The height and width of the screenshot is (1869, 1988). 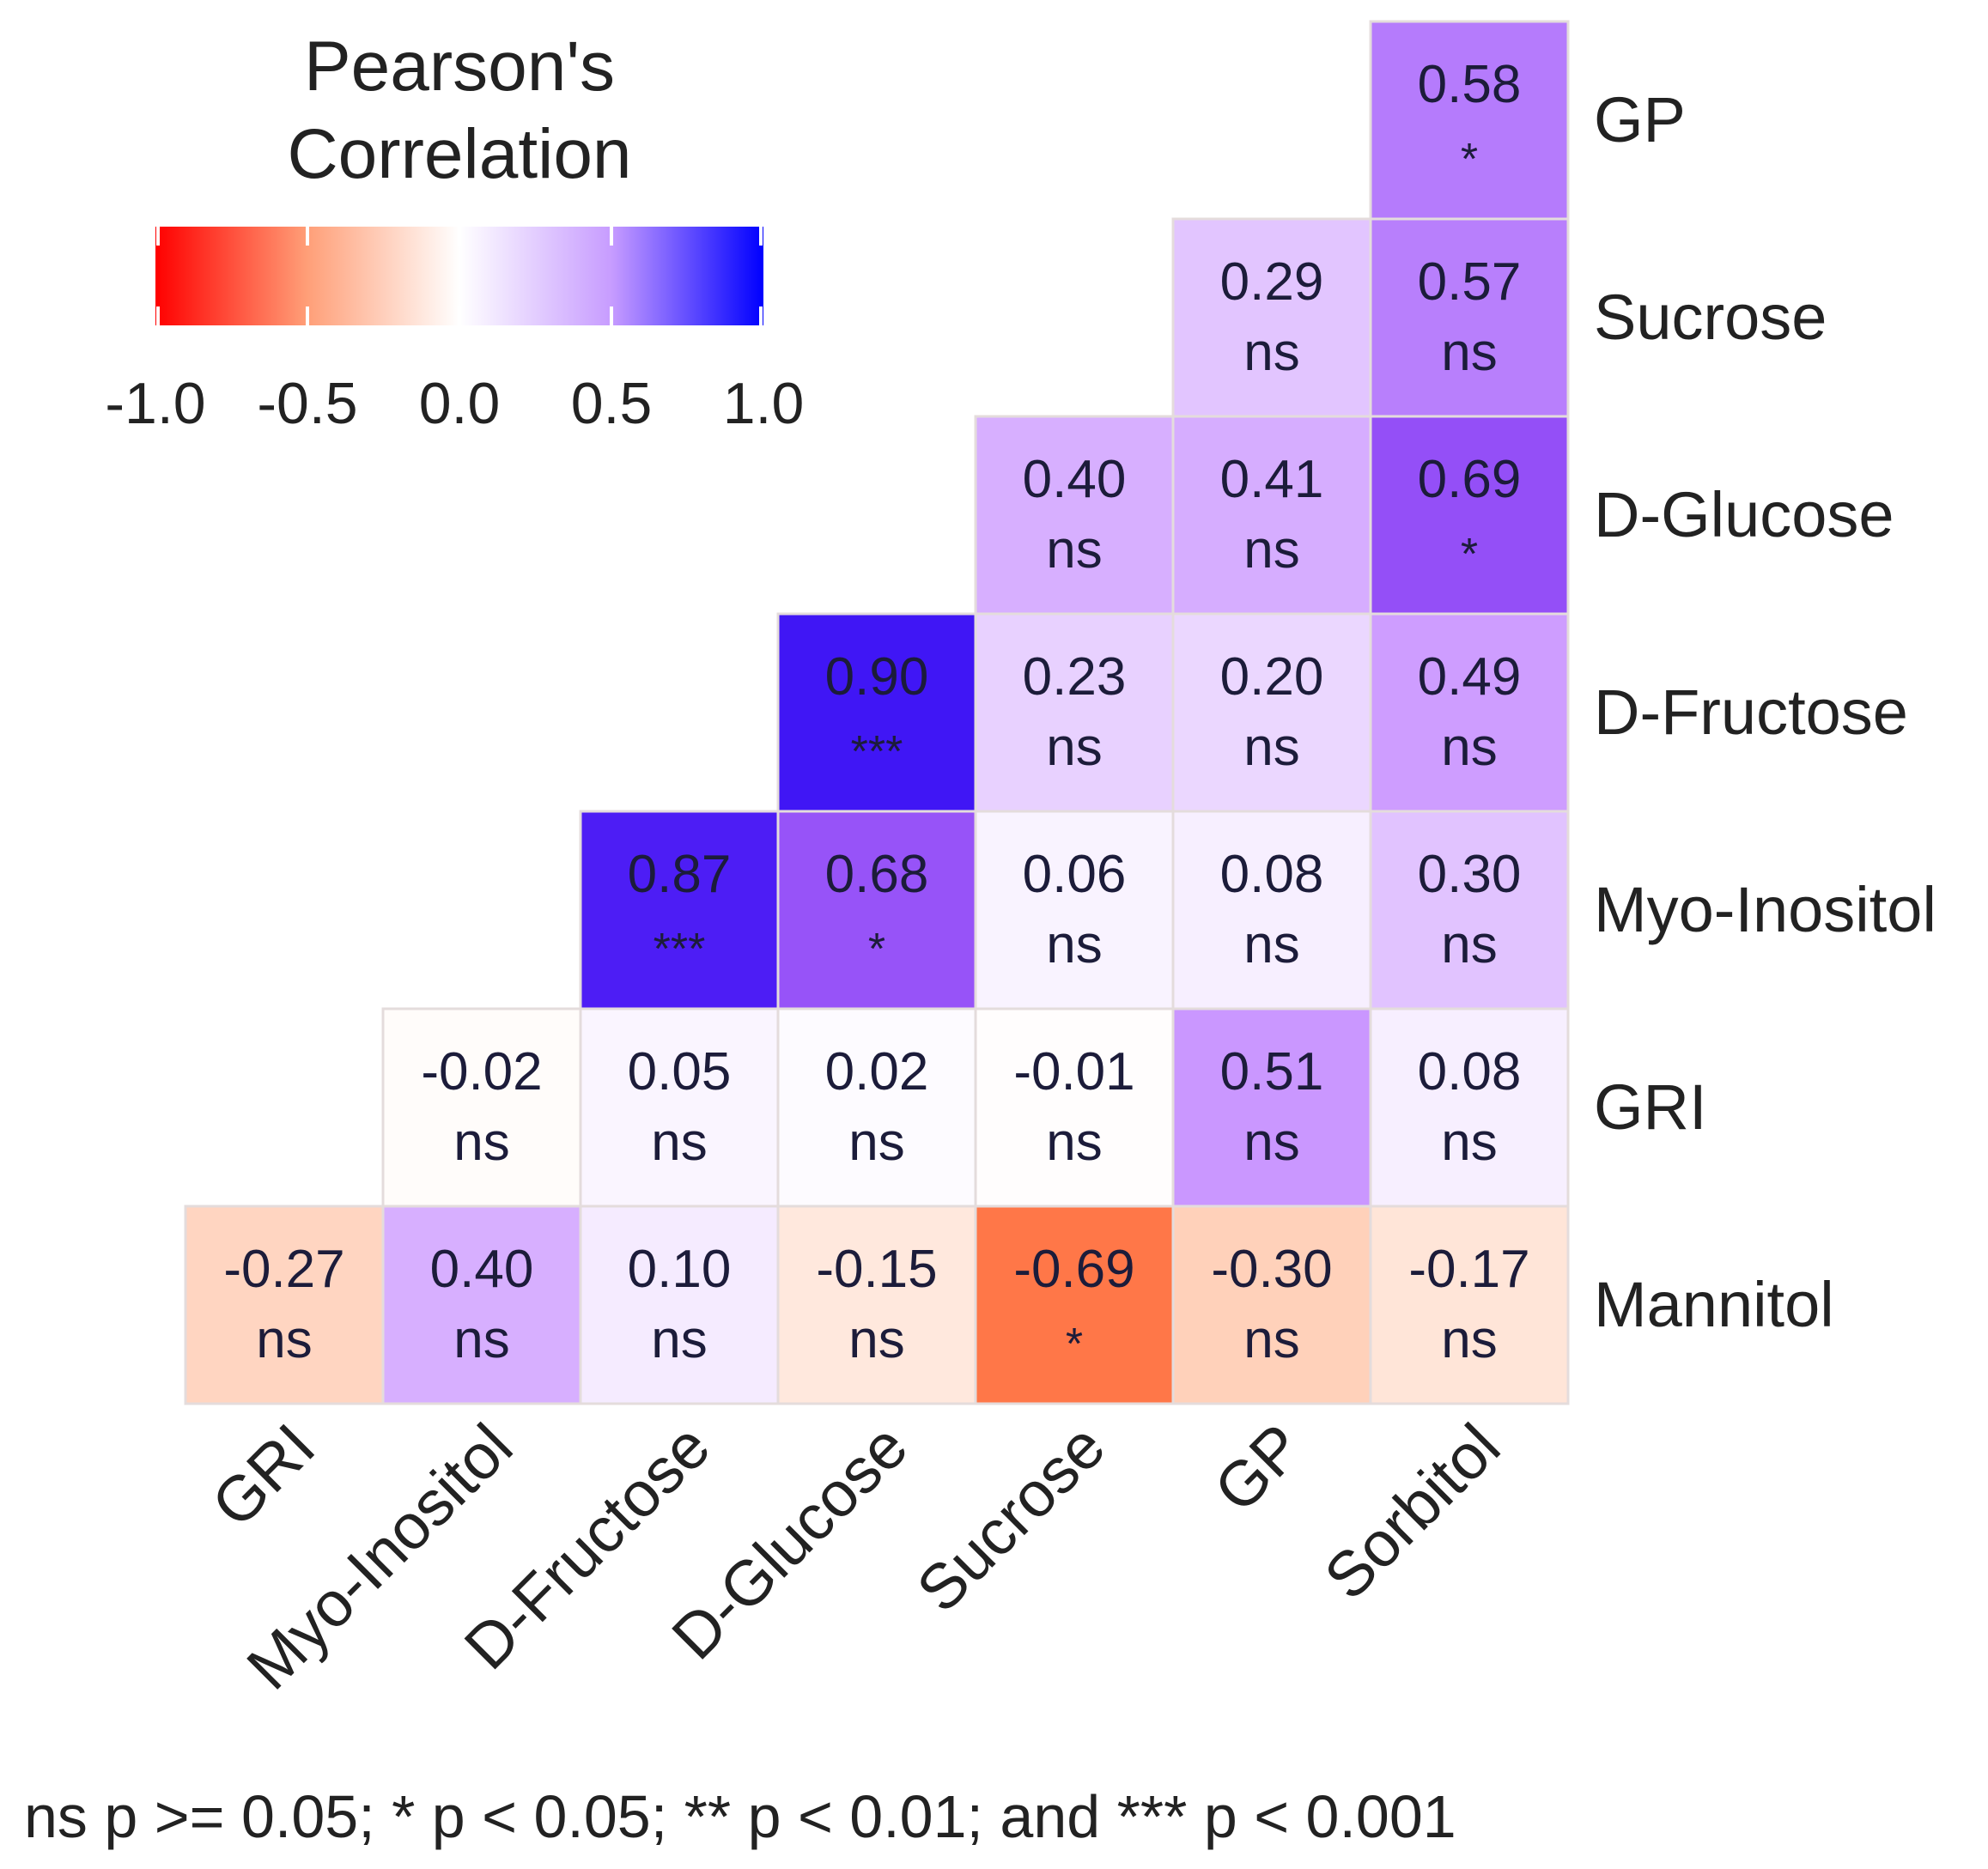 I want to click on heatmap-cell: 0.51 ns, so click(x=1271, y=1107).